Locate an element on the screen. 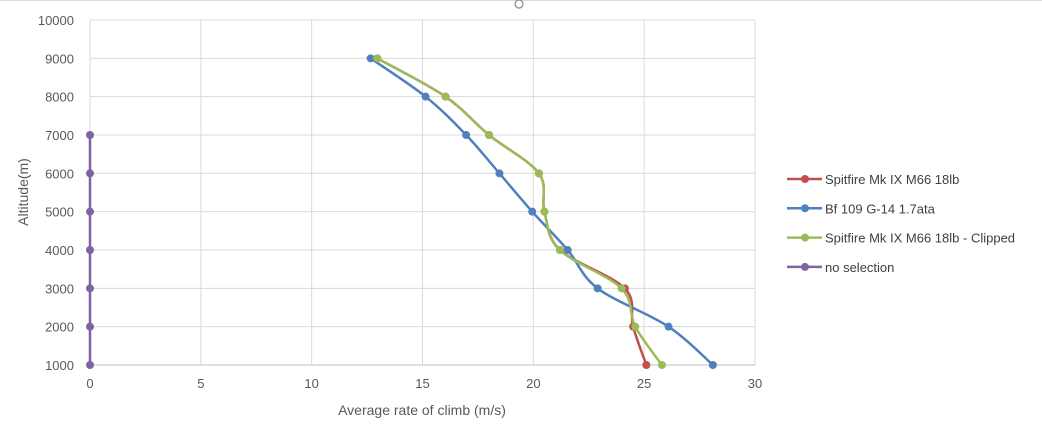 This screenshot has height=432, width=1042. y-tick-label: 4000 is located at coordinates (59, 250).